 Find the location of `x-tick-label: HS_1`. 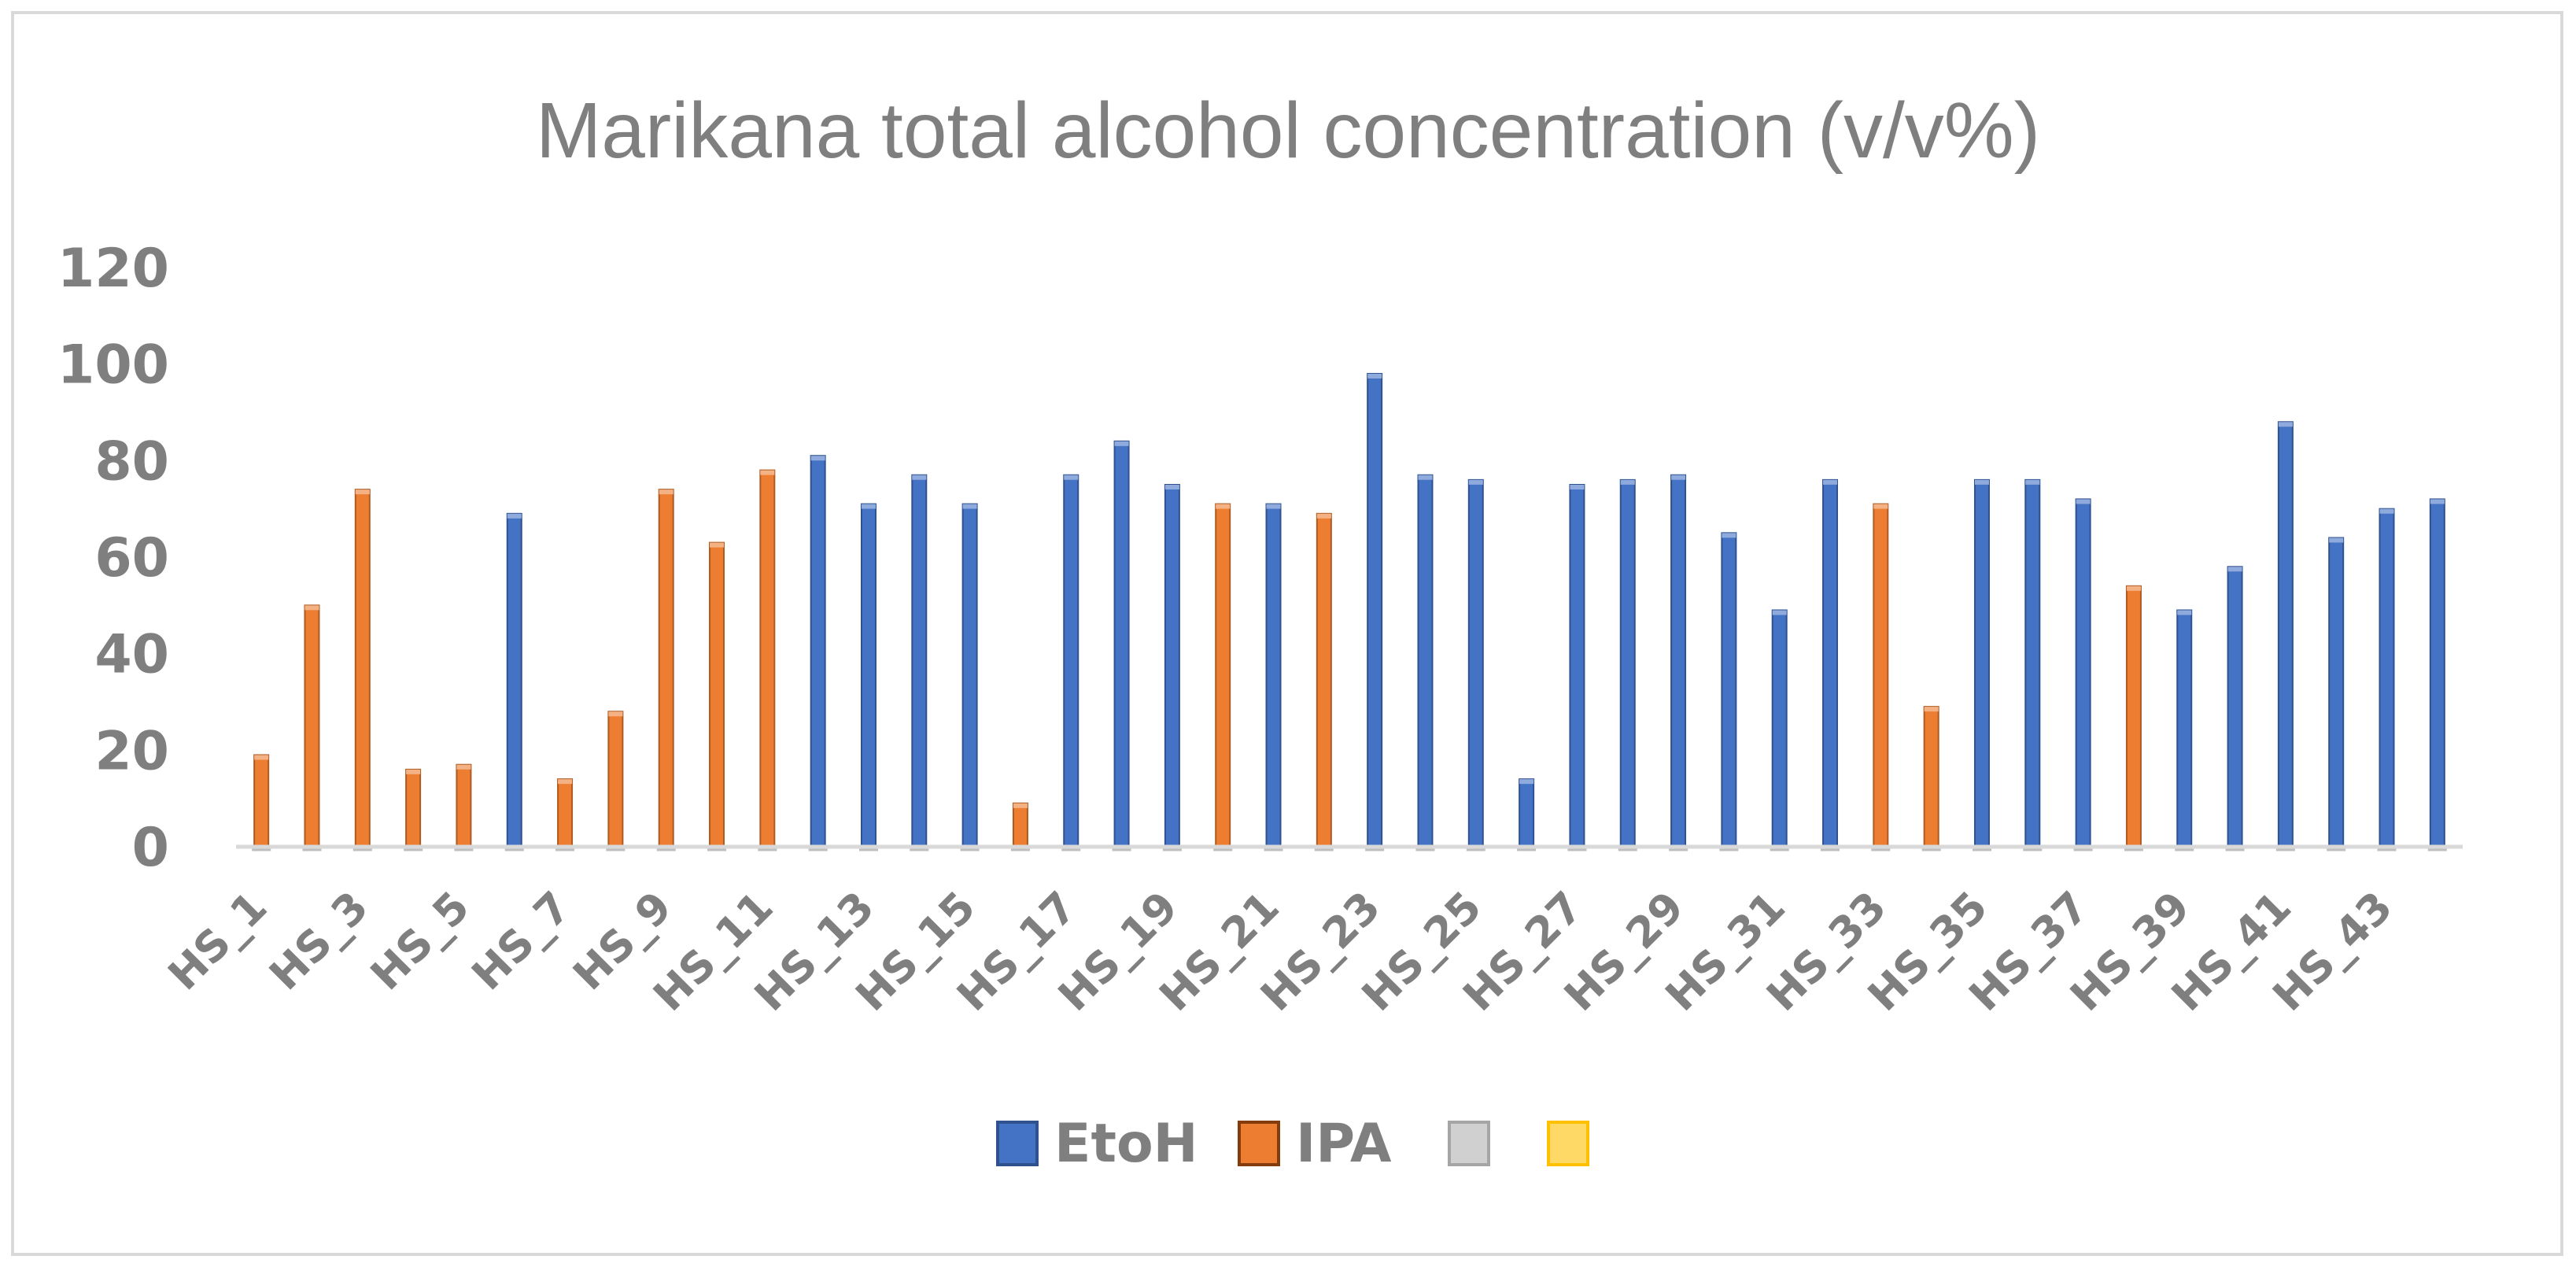

x-tick-label: HS_1 is located at coordinates (218, 941).